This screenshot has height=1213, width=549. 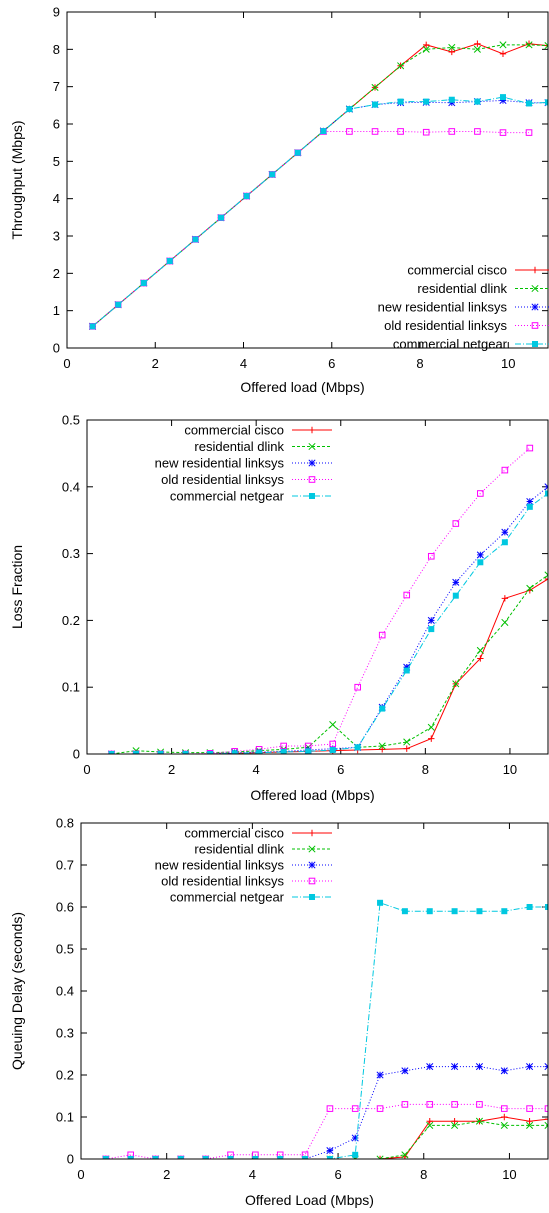 I want to click on x-tick-label: 10, so click(x=509, y=1174).